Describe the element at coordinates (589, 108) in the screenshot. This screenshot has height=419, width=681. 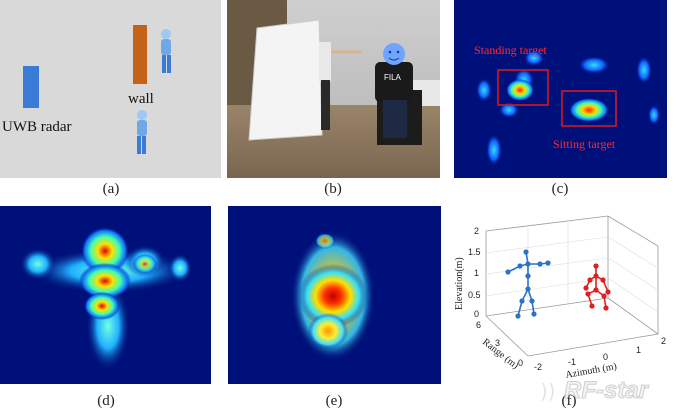
I see `box-sitting` at that location.